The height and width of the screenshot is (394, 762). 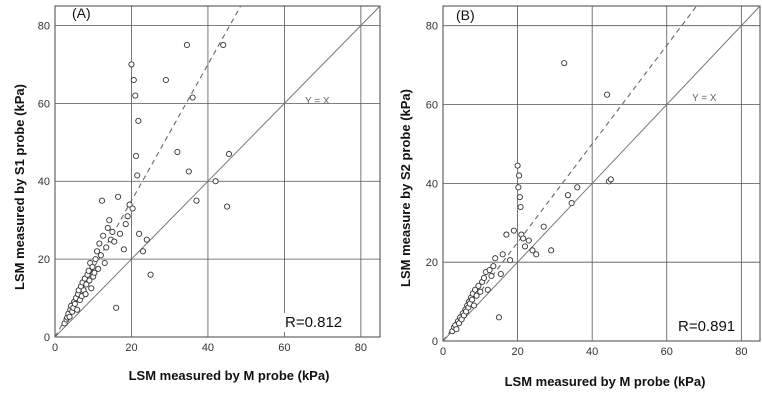 I want to click on panel-b-r-value: R=0.891, so click(x=706, y=326).